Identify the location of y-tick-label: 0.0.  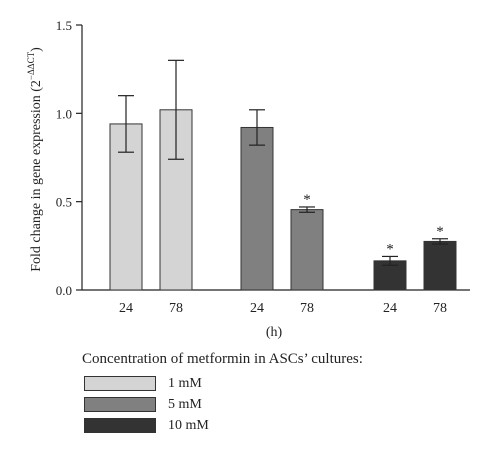
(64, 290).